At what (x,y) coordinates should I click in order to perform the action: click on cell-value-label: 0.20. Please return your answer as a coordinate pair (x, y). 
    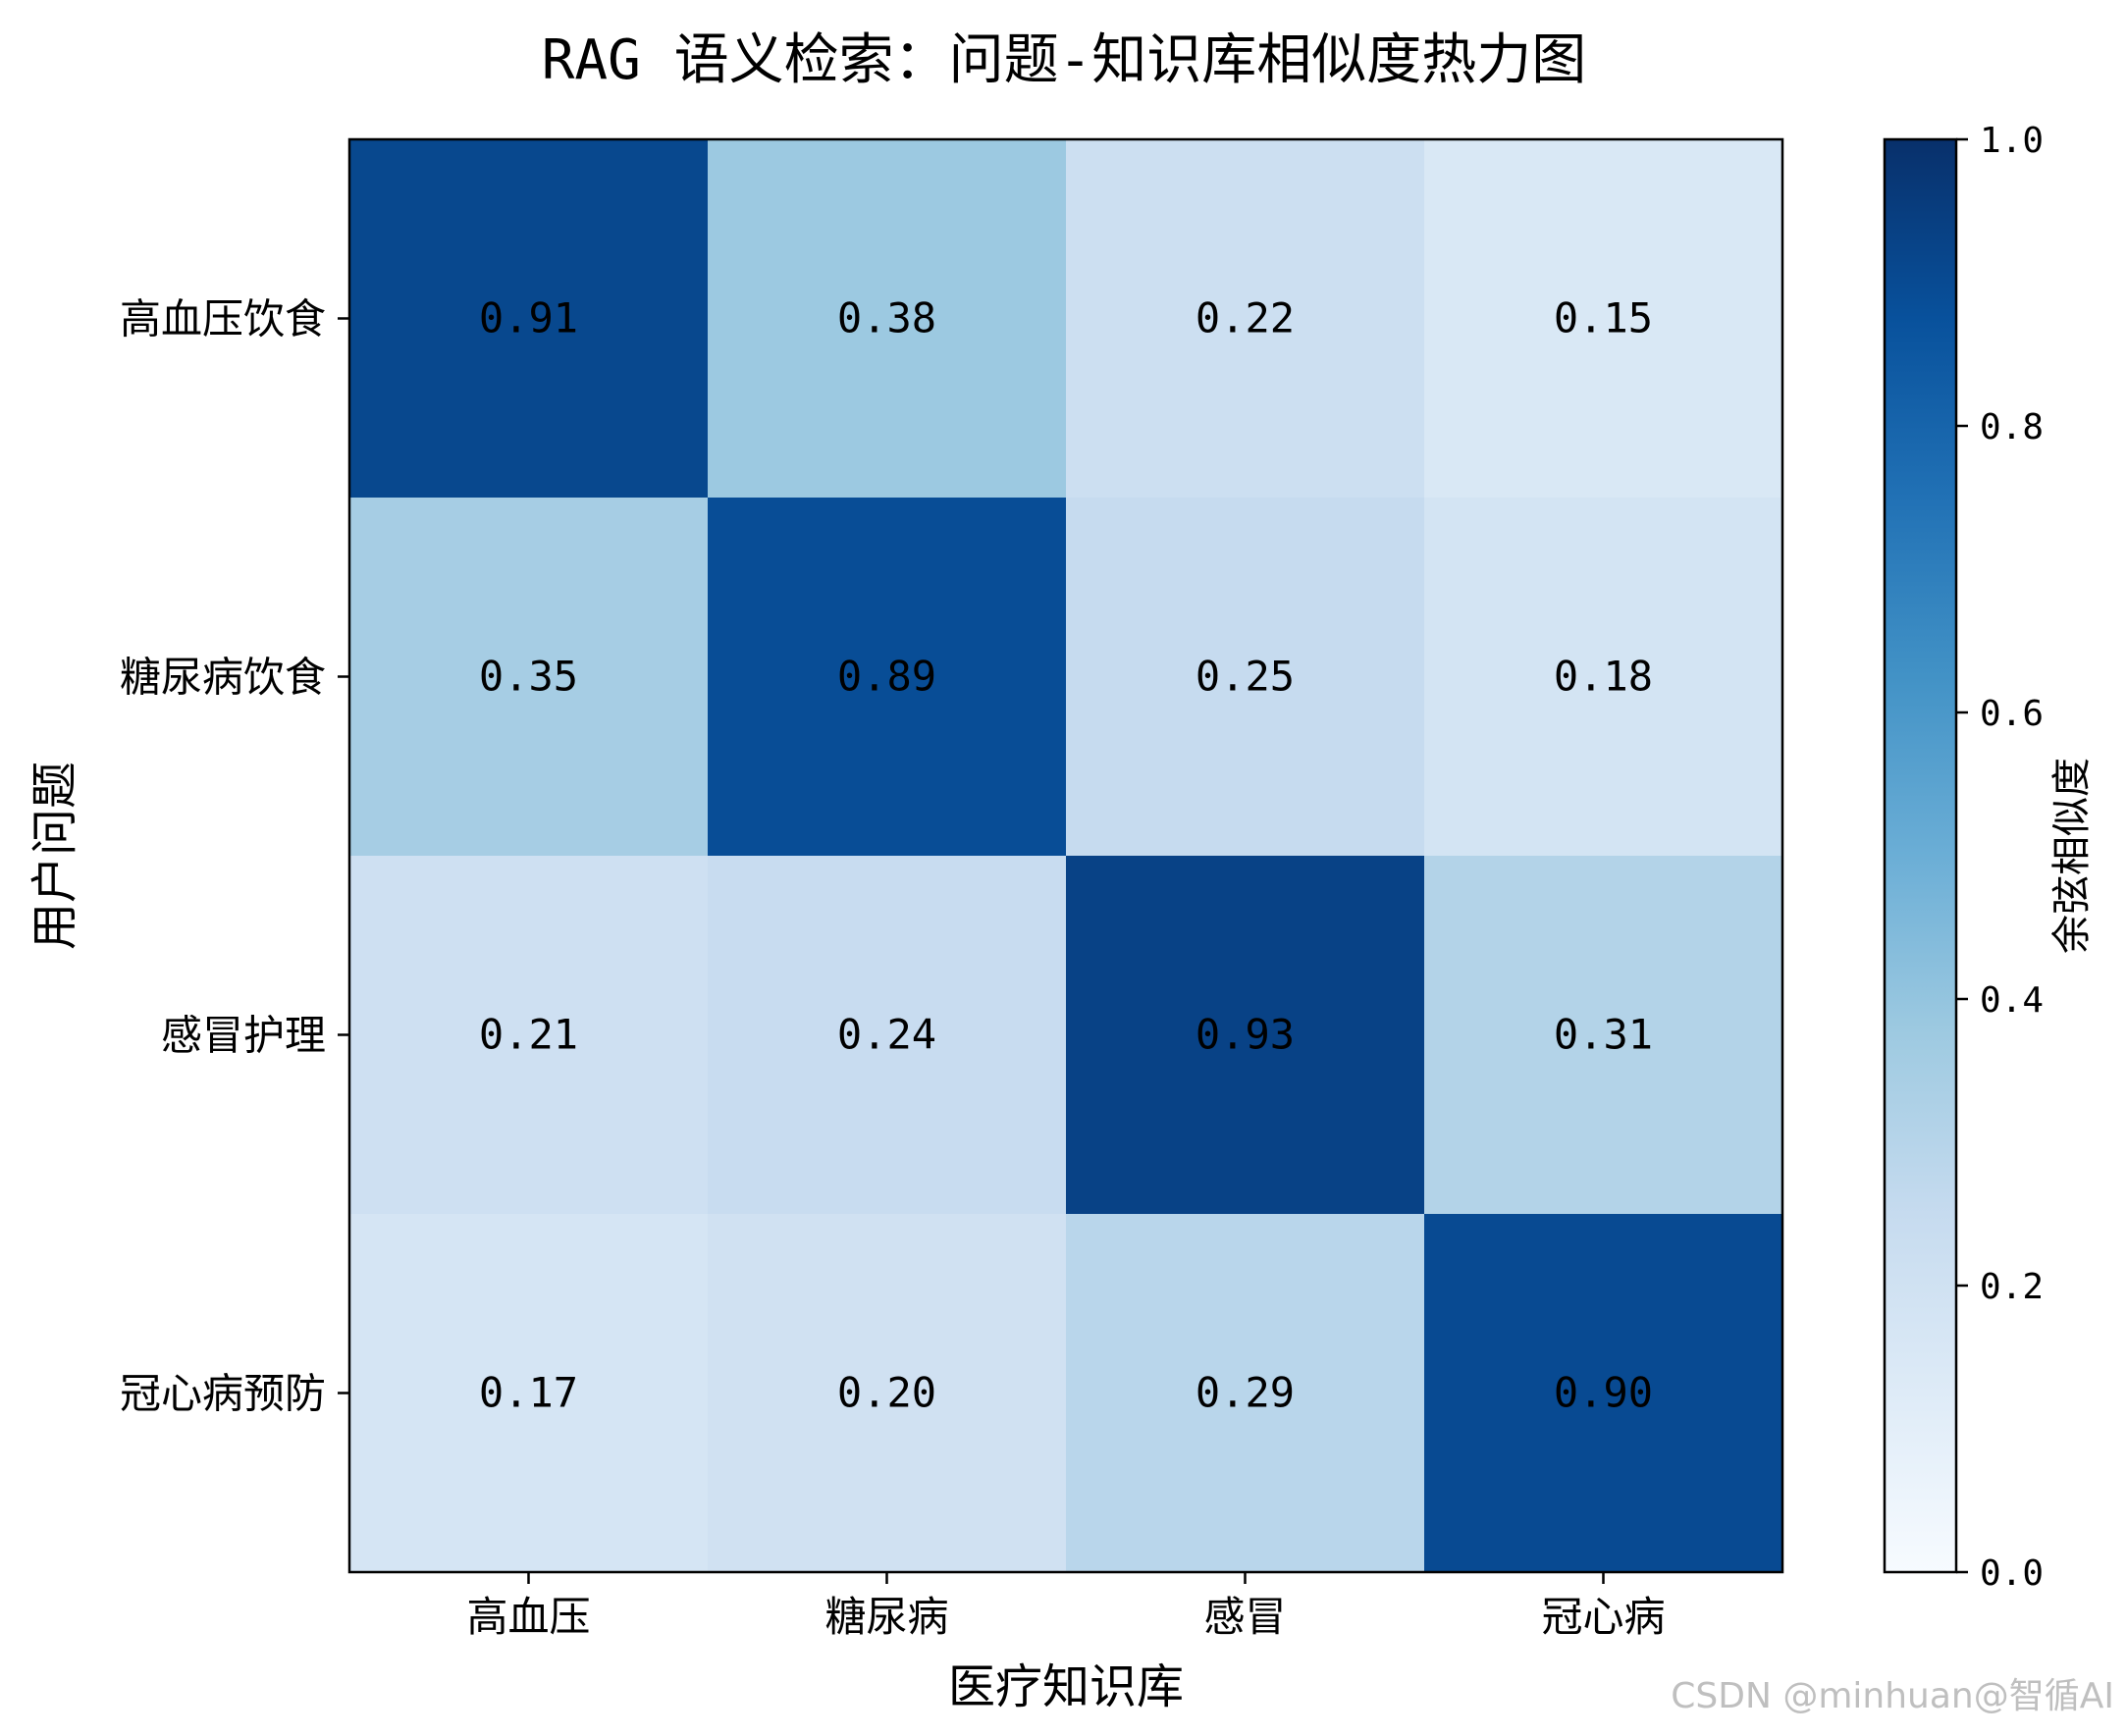
    Looking at the image, I should click on (886, 1393).